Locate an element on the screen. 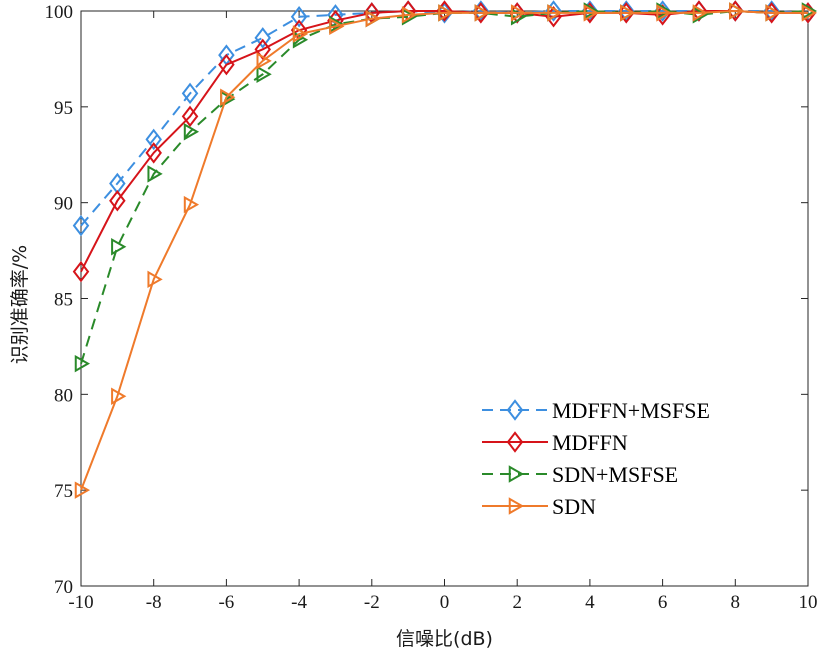 The image size is (826, 653). x-tick-label: -8 is located at coordinates (154, 602).